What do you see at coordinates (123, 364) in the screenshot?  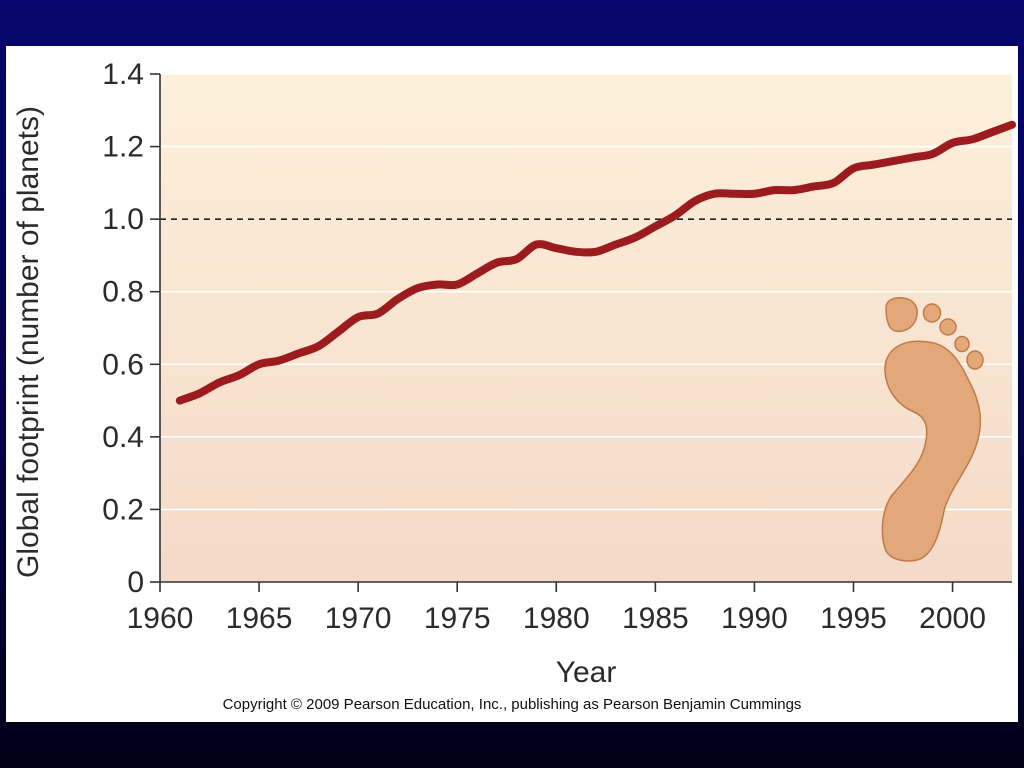 I see `y-tick-label: 0.6` at bounding box center [123, 364].